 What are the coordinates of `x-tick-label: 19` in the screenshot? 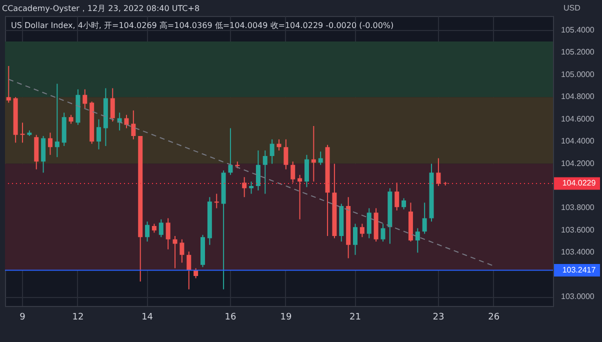 It's located at (286, 317).